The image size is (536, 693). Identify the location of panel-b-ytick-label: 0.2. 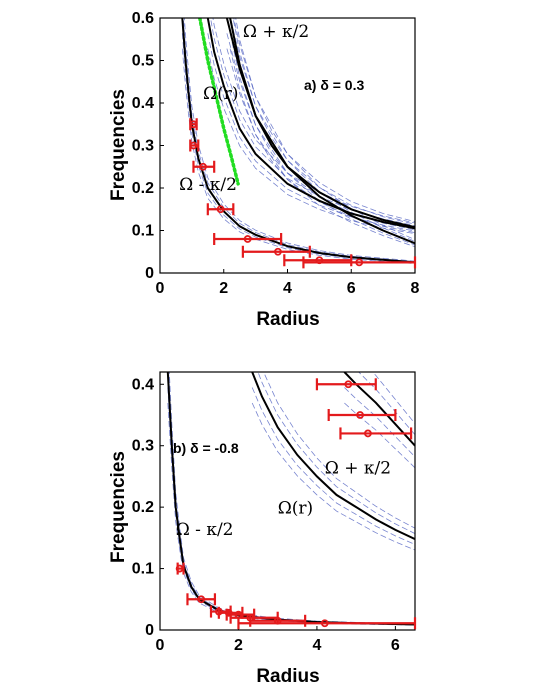
(143, 507).